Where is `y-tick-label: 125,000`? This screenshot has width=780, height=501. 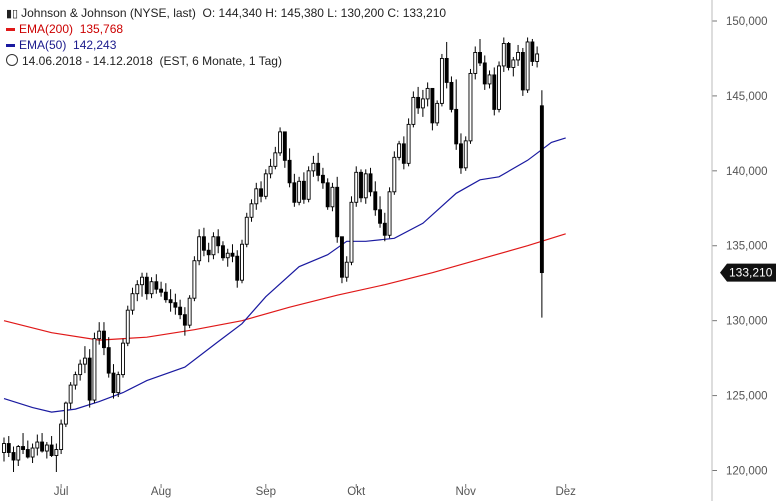 y-tick-label: 125,000 is located at coordinates (747, 397).